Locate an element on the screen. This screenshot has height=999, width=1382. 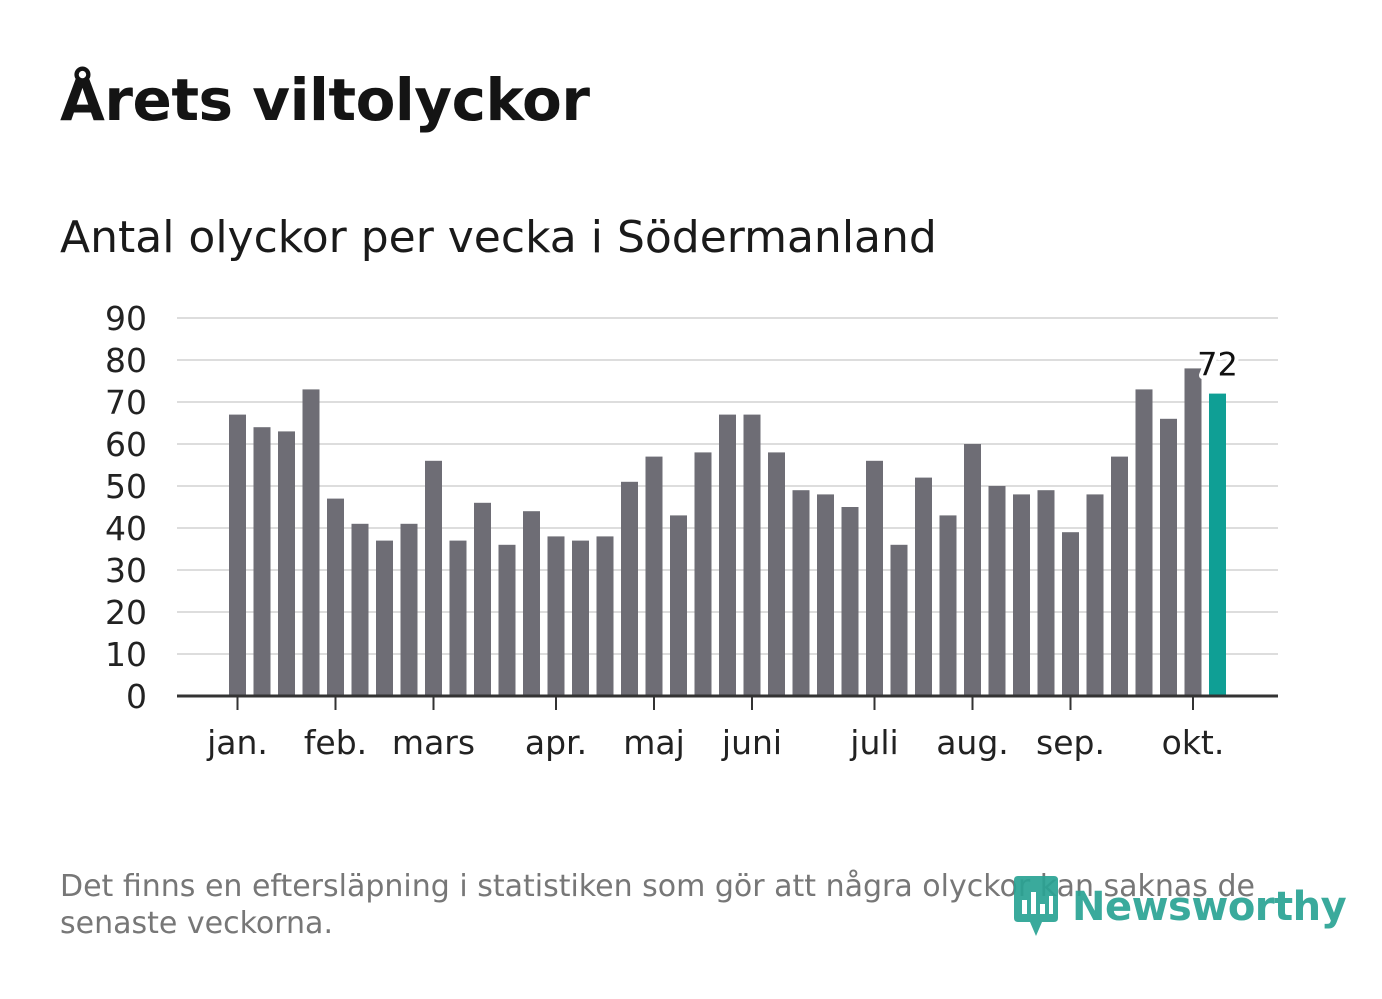
y-tick-label: 0 is located at coordinates (136, 696).